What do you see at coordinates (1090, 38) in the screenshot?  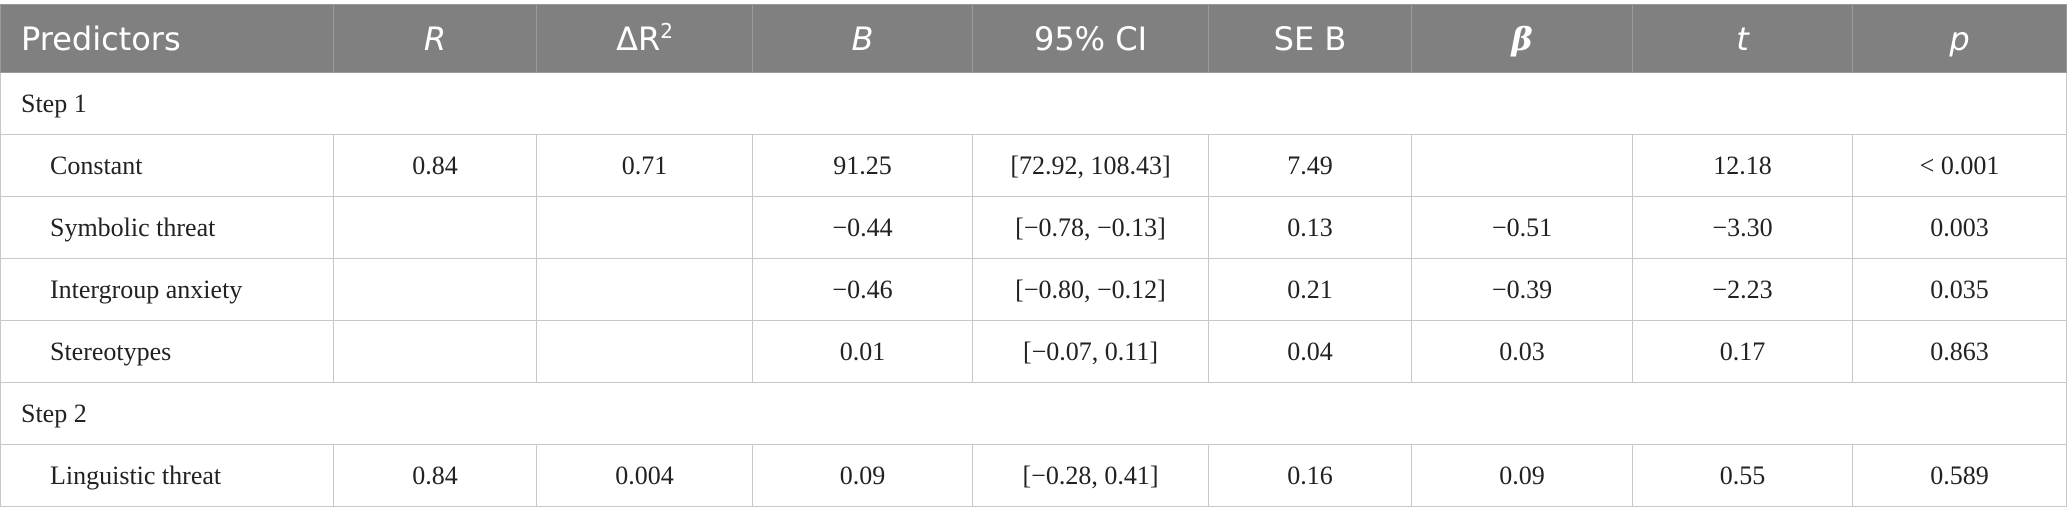 I see `header-ci: 95% CI` at bounding box center [1090, 38].